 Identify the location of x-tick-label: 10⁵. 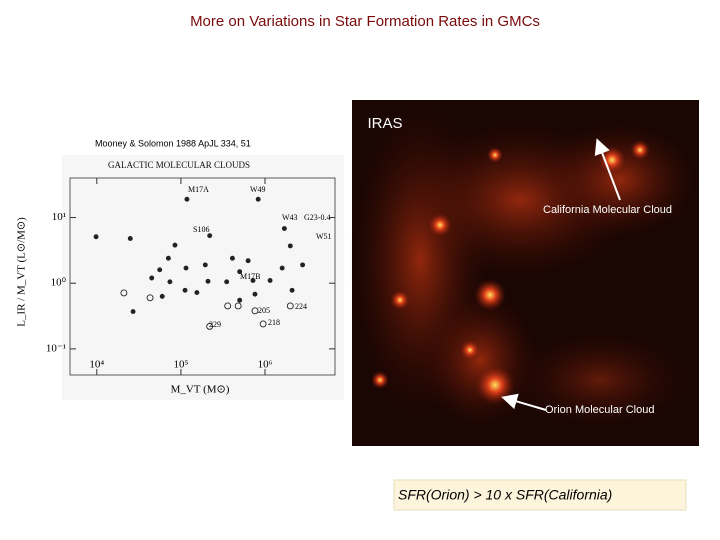
(180, 365).